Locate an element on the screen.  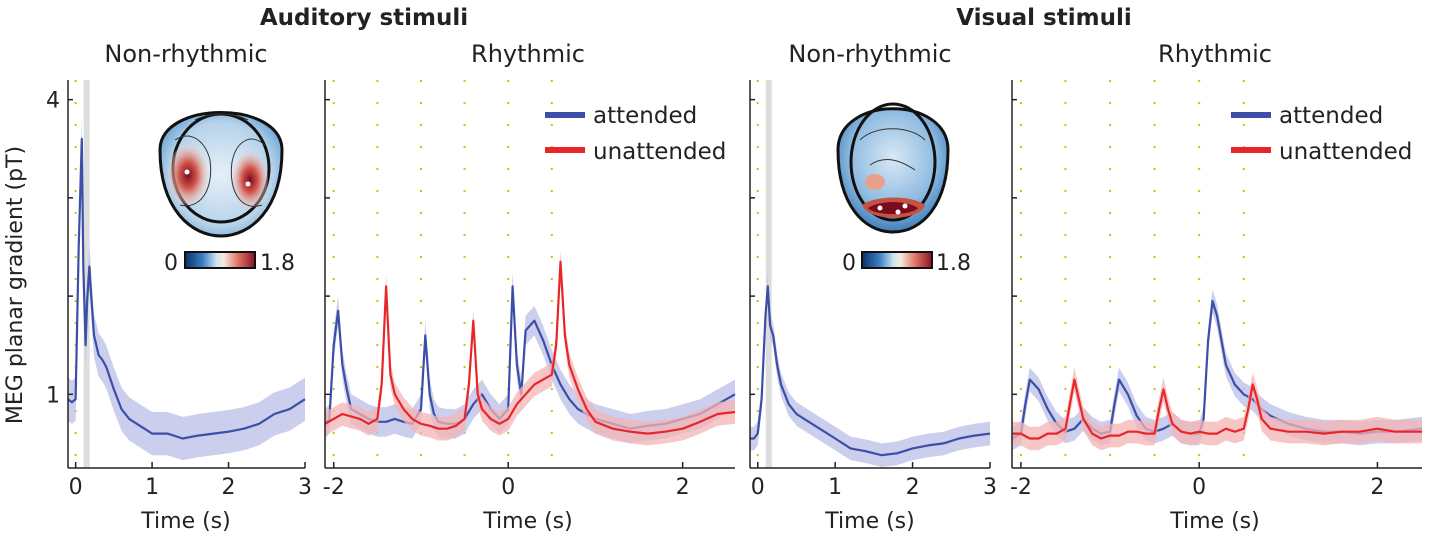
panel-title-visual-nonrhythmic: Non-rhythmic is located at coordinates (869, 54).